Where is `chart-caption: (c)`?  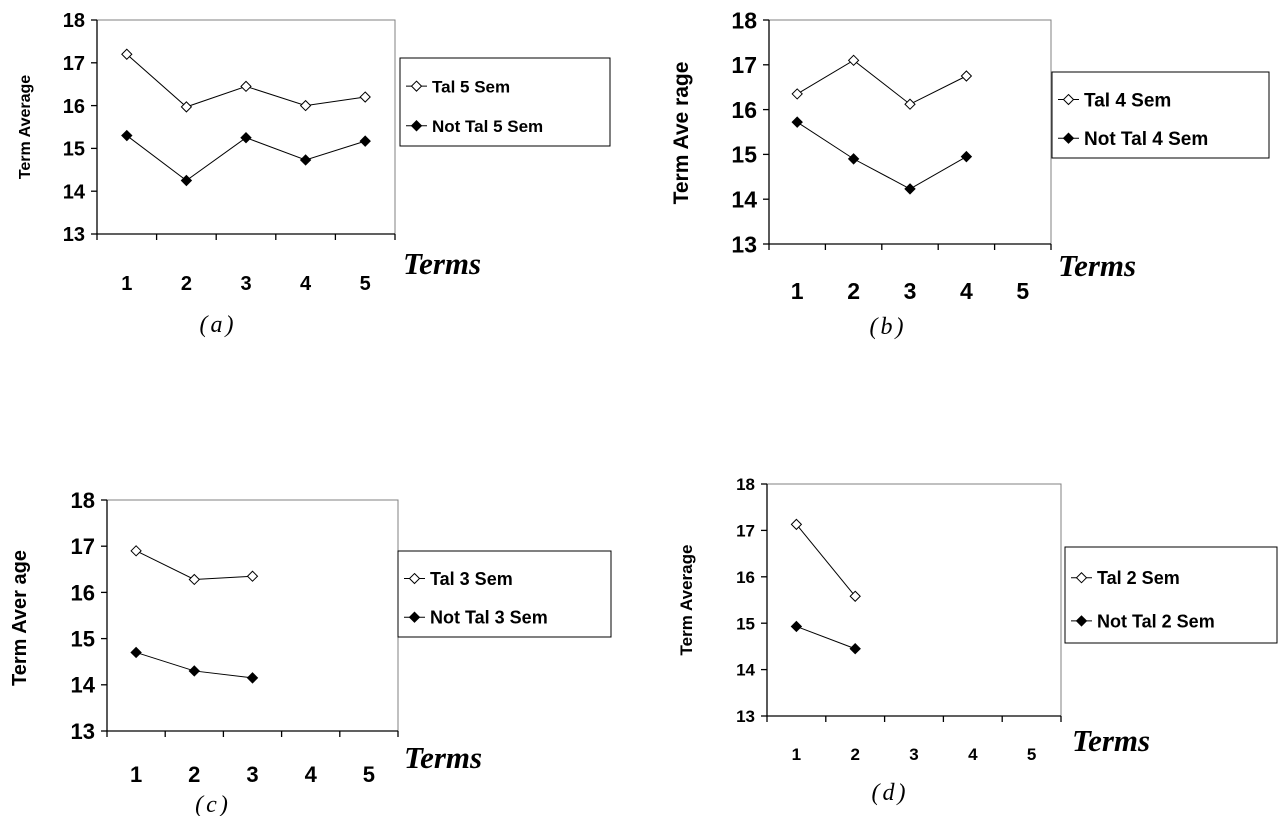
chart-caption: (c) is located at coordinates (213, 804).